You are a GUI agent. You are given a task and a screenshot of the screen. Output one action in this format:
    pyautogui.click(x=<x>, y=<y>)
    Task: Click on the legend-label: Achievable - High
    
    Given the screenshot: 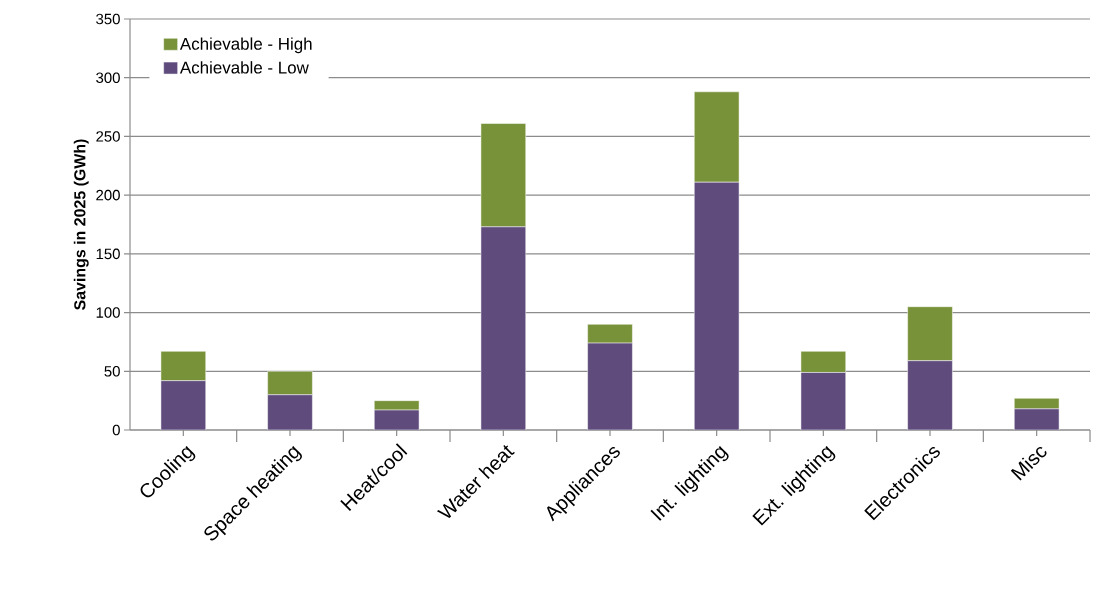 What is the action you would take?
    pyautogui.click(x=245, y=45)
    